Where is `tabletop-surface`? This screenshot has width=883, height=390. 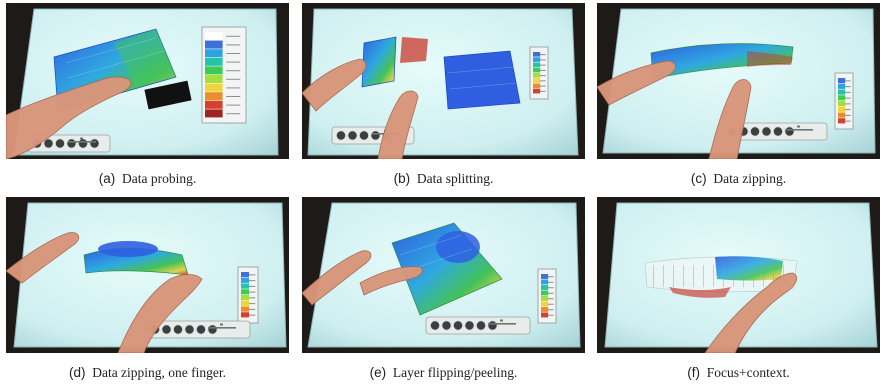 tabletop-surface is located at coordinates (150, 275).